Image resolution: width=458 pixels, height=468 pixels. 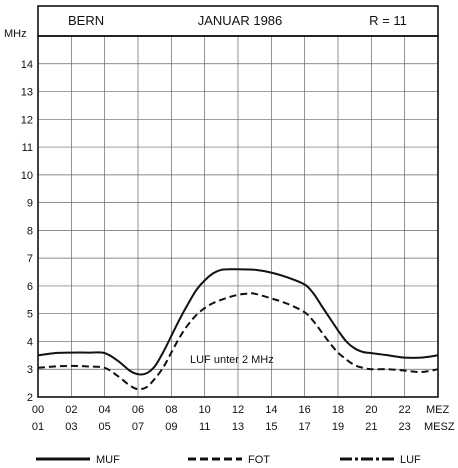 I want to click on legend-label-luf: LUF, so click(x=410, y=460).